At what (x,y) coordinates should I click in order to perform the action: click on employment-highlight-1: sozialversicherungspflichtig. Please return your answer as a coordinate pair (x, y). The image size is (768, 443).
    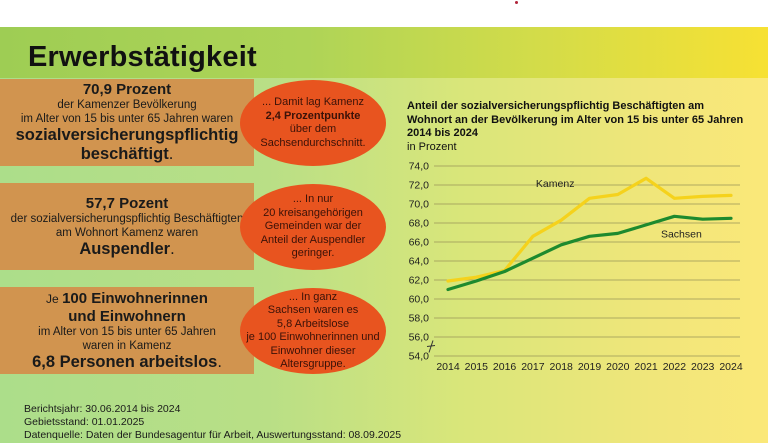
    Looking at the image, I should click on (127, 135).